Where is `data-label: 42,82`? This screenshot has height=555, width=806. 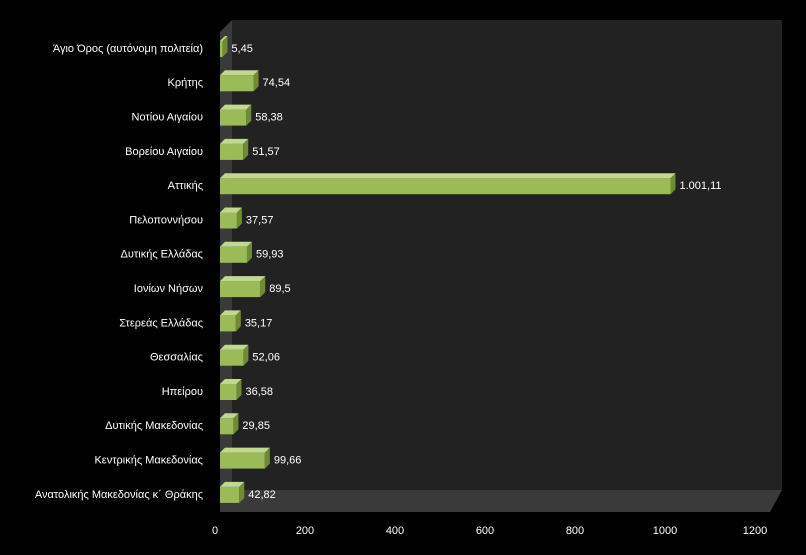 data-label: 42,82 is located at coordinates (262, 495).